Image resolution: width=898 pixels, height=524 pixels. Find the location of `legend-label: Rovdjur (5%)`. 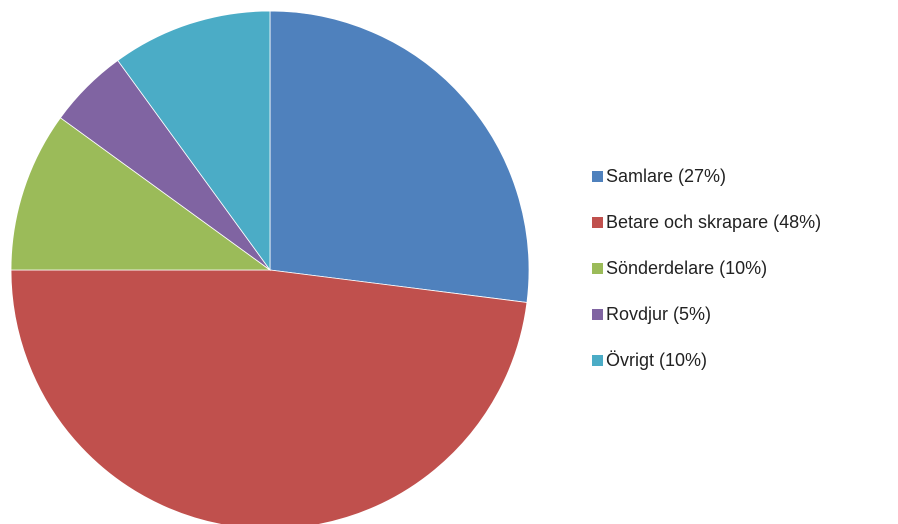

legend-label: Rovdjur (5%) is located at coordinates (658, 314).